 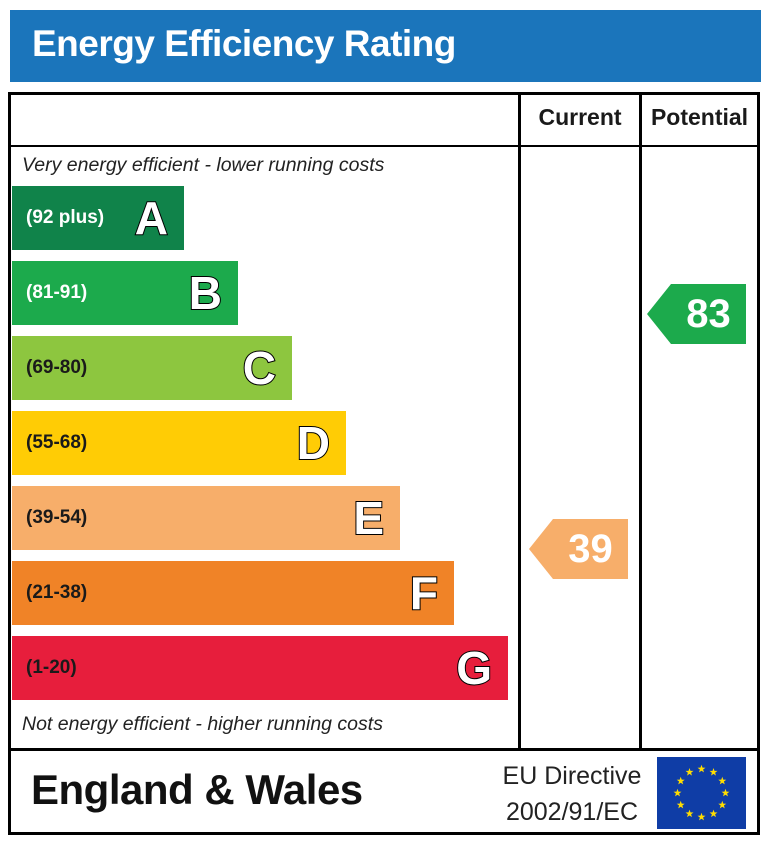 I want to click on potential-arrow-fill, so click(x=696, y=314).